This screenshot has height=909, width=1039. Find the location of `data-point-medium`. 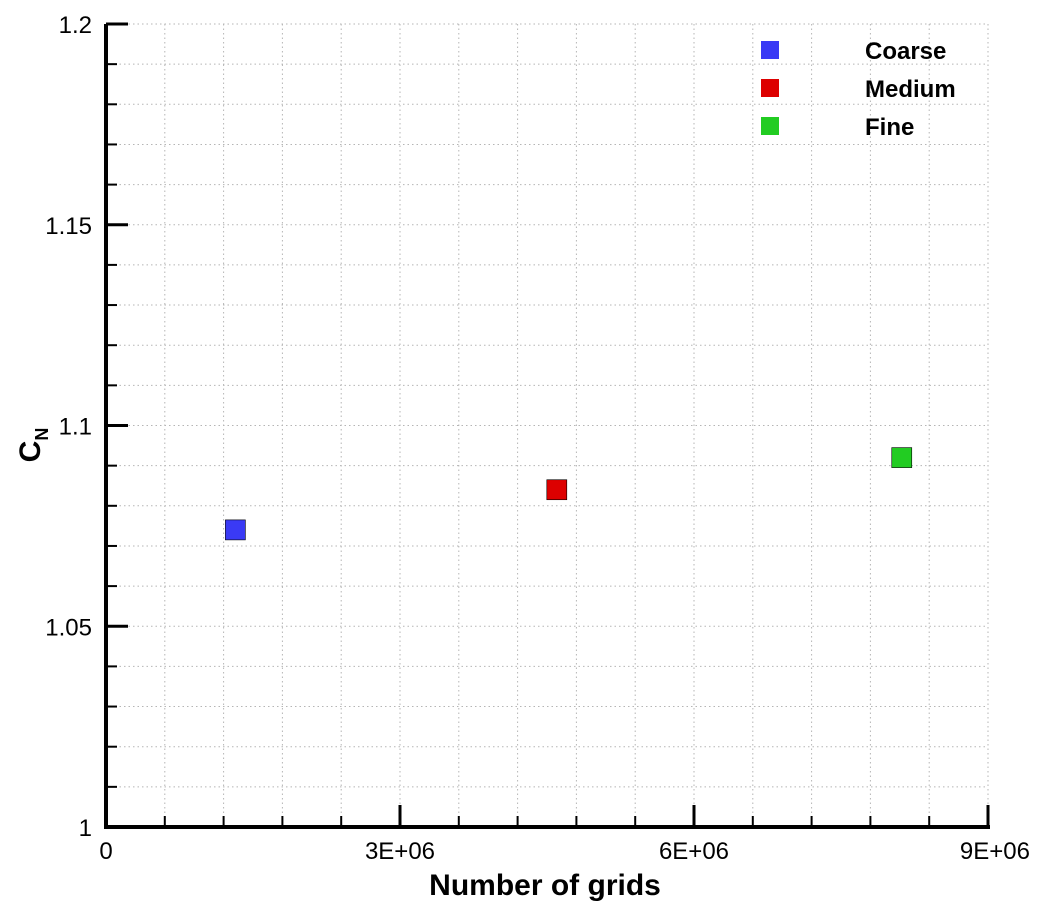

data-point-medium is located at coordinates (557, 490).